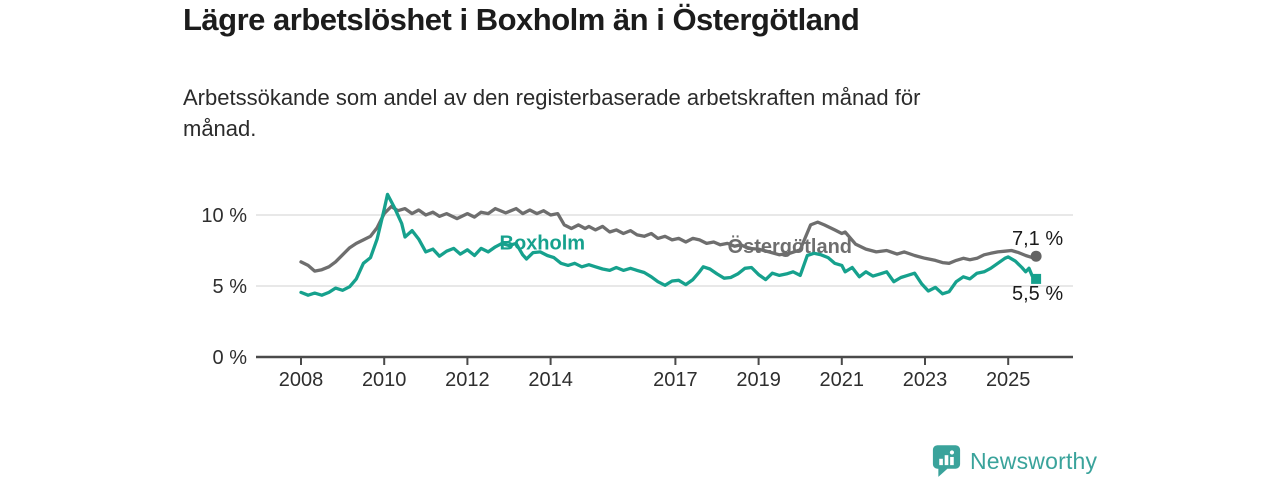 The height and width of the screenshot is (480, 1280). I want to click on x-tick-label: 2019, so click(758, 380).